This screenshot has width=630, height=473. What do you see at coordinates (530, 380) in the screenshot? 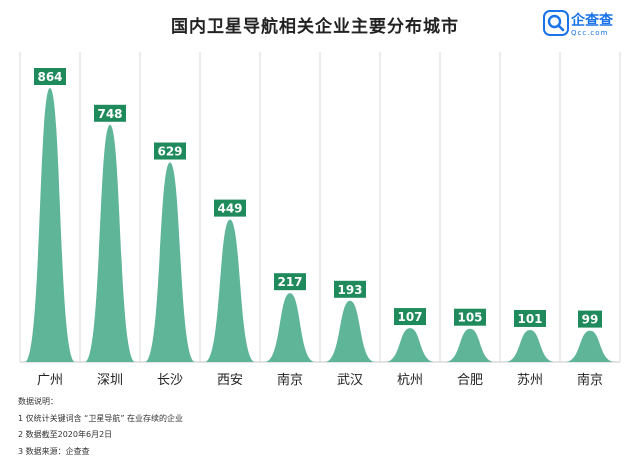
I see `x-tick-label: 苏州` at bounding box center [530, 380].